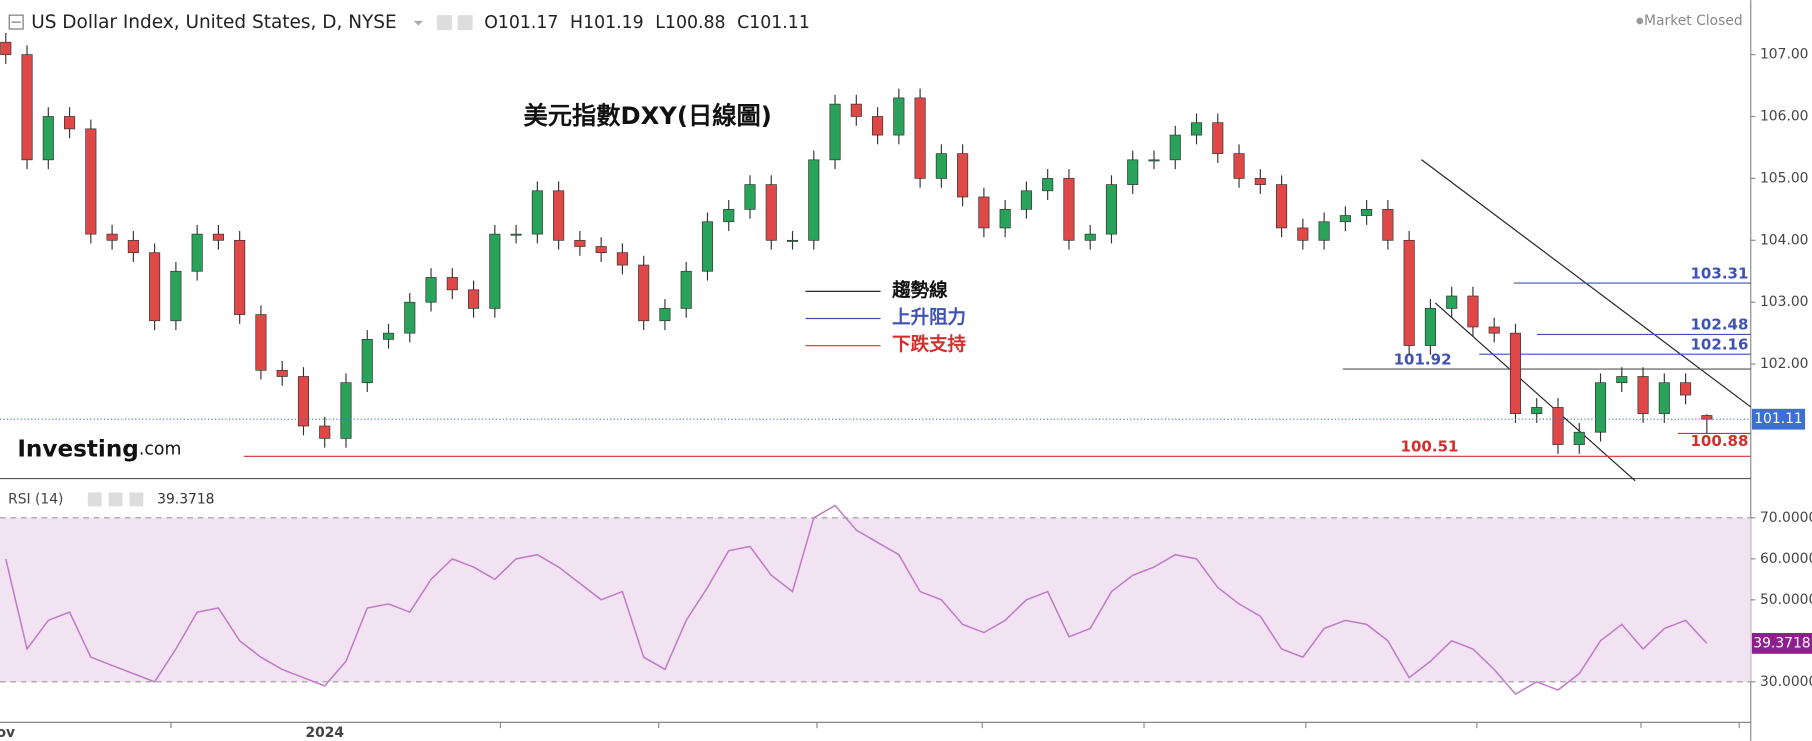 Image resolution: width=1812 pixels, height=741 pixels. I want to click on close-icon, so click(136, 499).